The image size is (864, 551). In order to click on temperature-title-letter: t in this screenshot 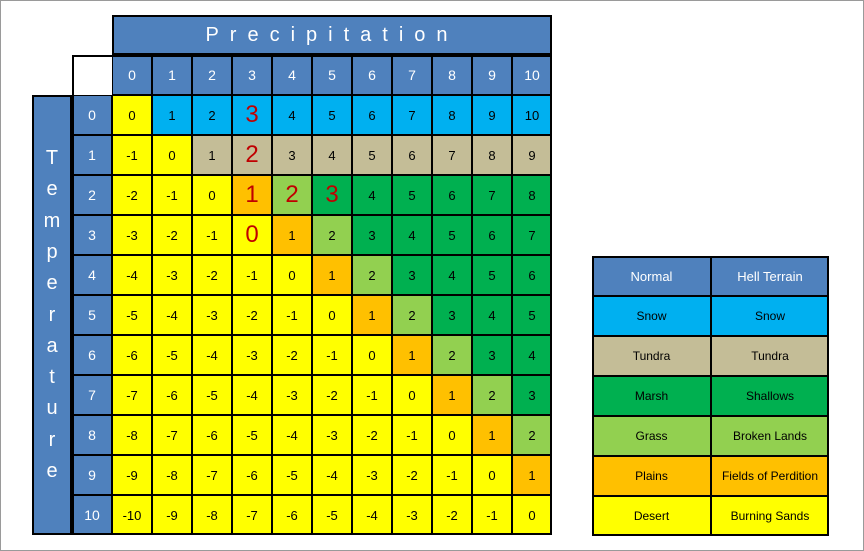, I will do `click(52, 377)`.